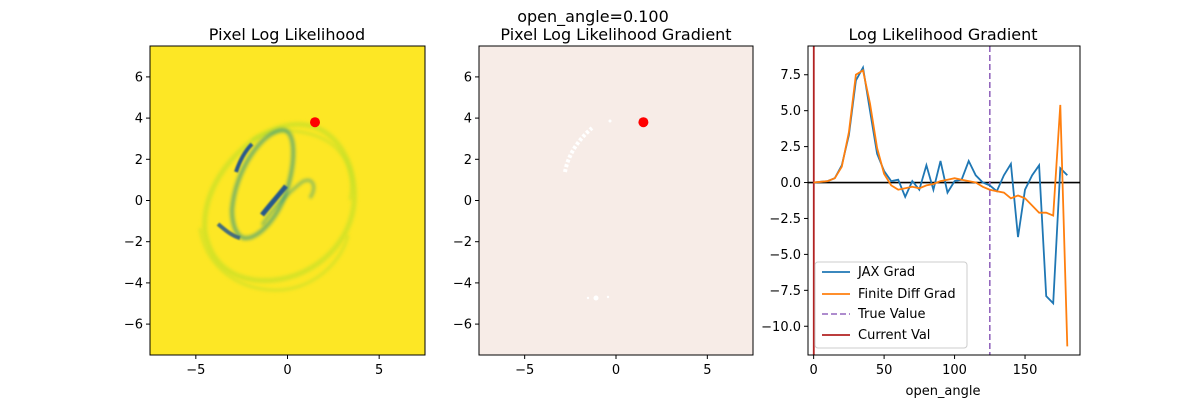  What do you see at coordinates (578, 149) in the screenshot?
I see `gradient-white-arc` at bounding box center [578, 149].